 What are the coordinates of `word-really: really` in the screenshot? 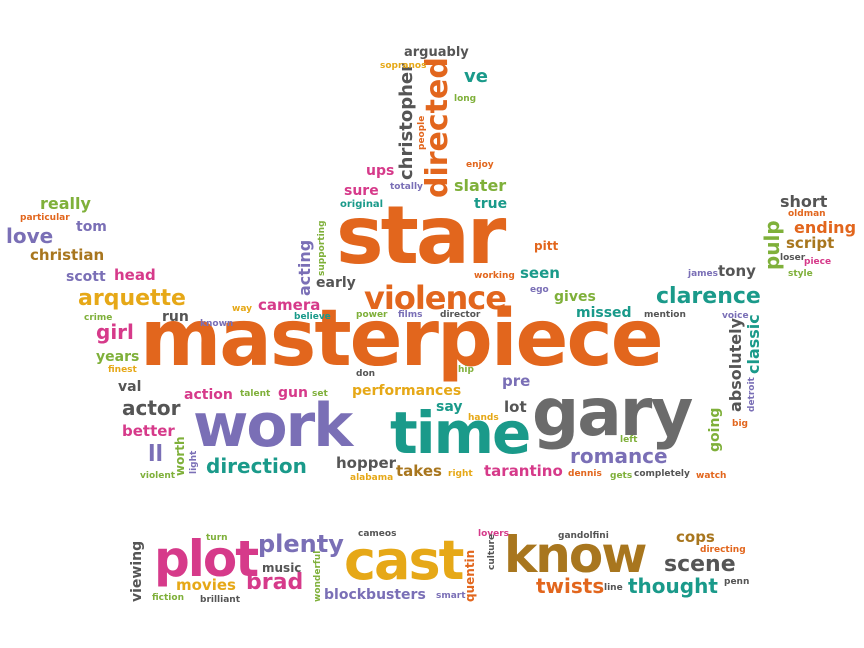 It's located at (65, 203).